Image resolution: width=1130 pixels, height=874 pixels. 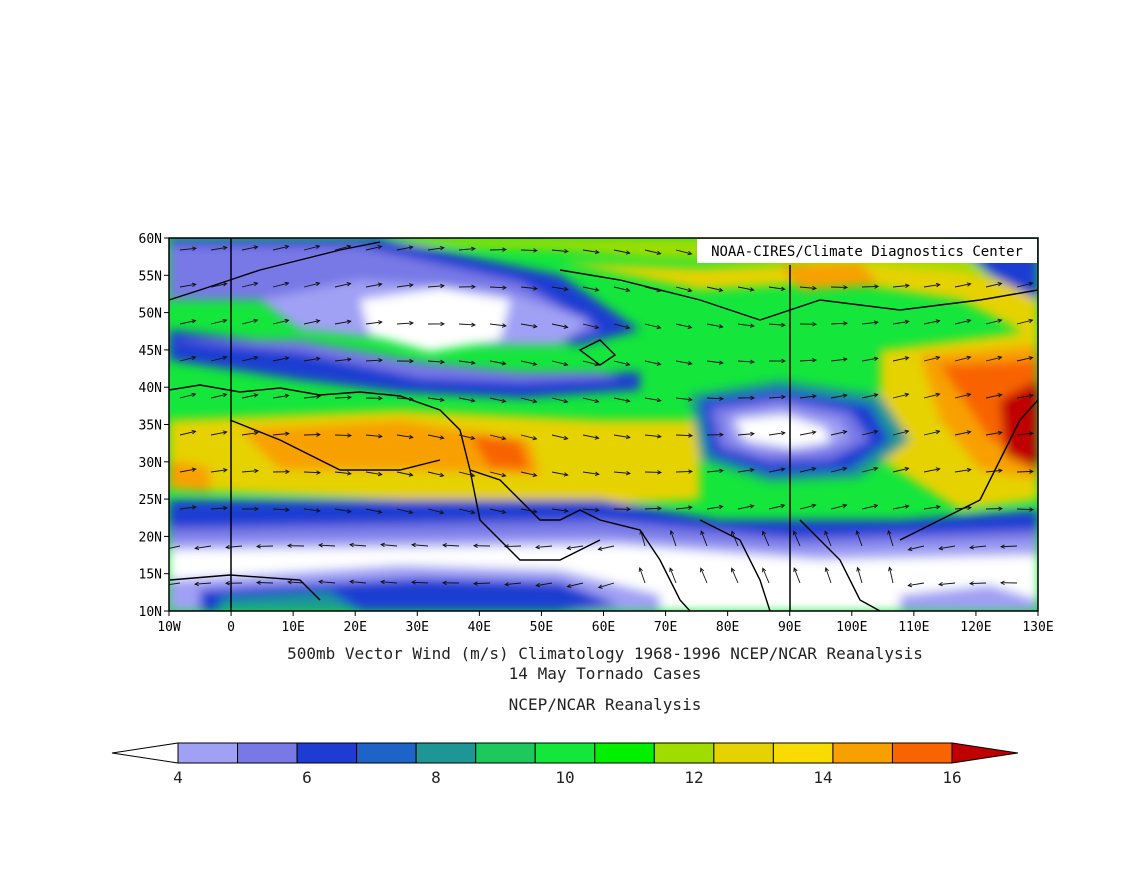 I want to click on colorbar-tick-label: 14, so click(x=822, y=777).